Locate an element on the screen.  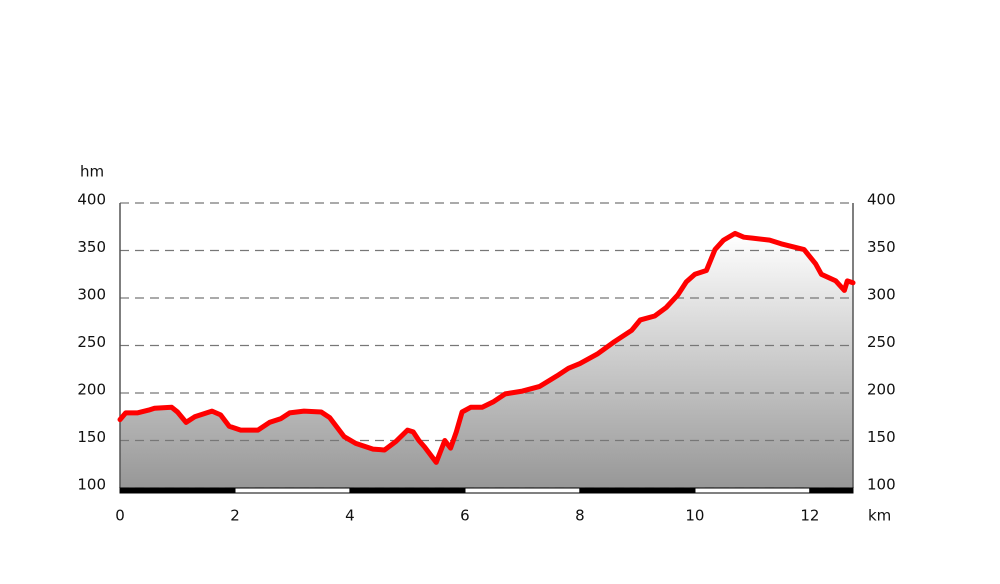
y-tick-label-right: 350 is located at coordinates (881, 247).